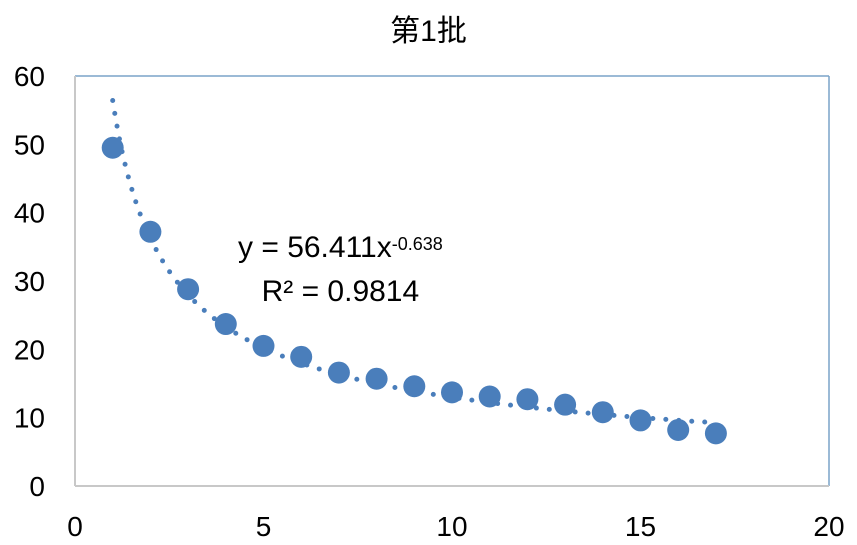  I want to click on x-tick-label: 5, so click(264, 526).